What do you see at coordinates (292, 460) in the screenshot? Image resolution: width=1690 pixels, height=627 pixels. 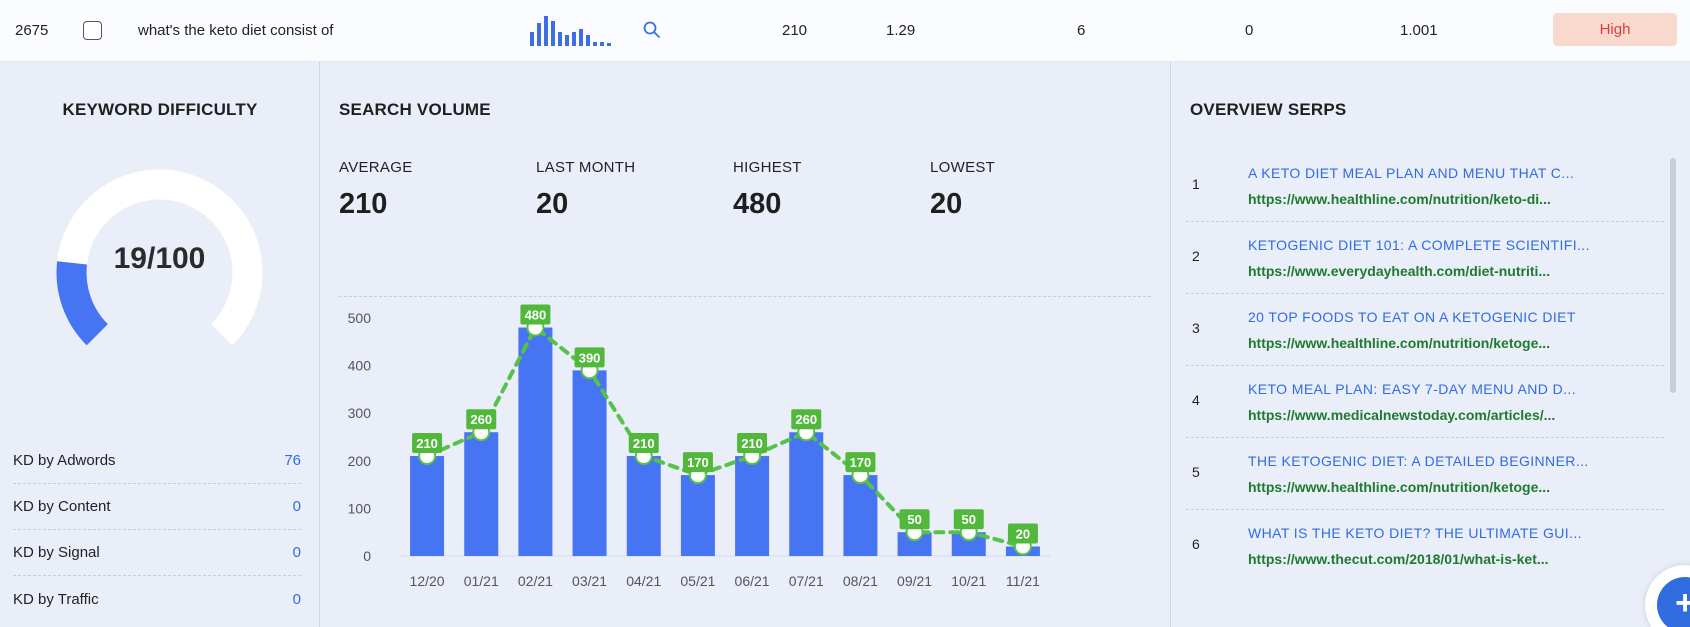 I see `kd-item-value: 76` at bounding box center [292, 460].